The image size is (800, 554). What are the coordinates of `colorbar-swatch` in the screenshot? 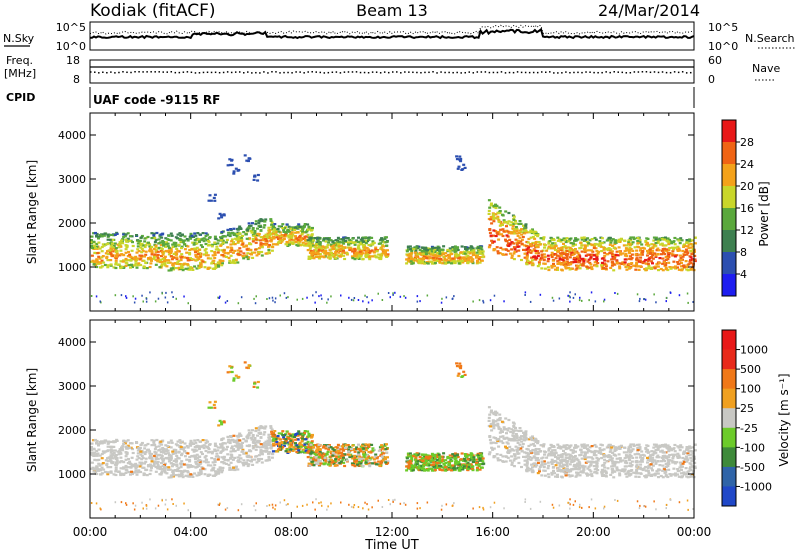 It's located at (729, 197).